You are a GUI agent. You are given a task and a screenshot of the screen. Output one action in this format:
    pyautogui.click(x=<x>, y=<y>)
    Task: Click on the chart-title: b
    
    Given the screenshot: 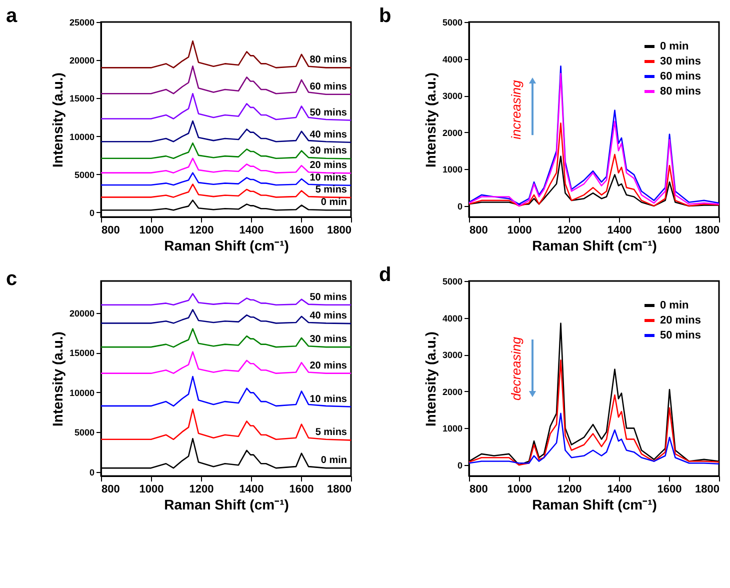 What is the action you would take?
    pyautogui.click(x=385, y=16)
    